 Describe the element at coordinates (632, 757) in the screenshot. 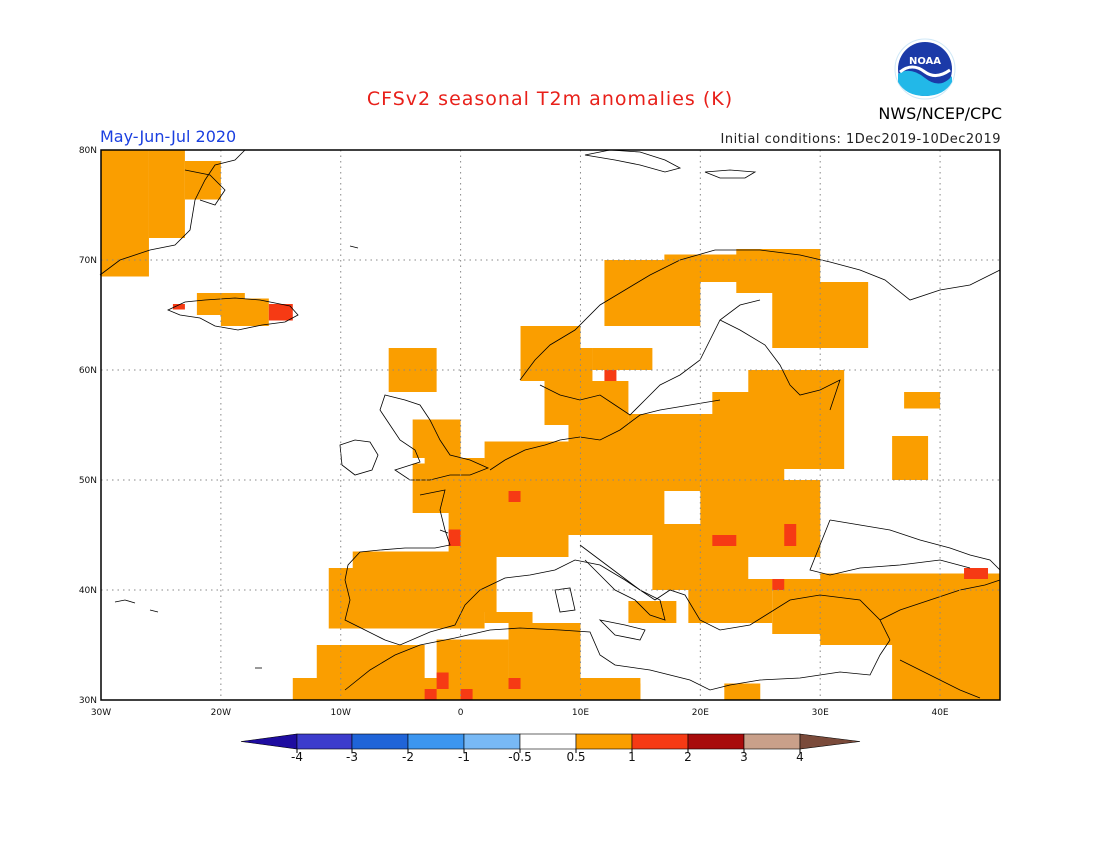

I see `colorbar-label: 1` at that location.